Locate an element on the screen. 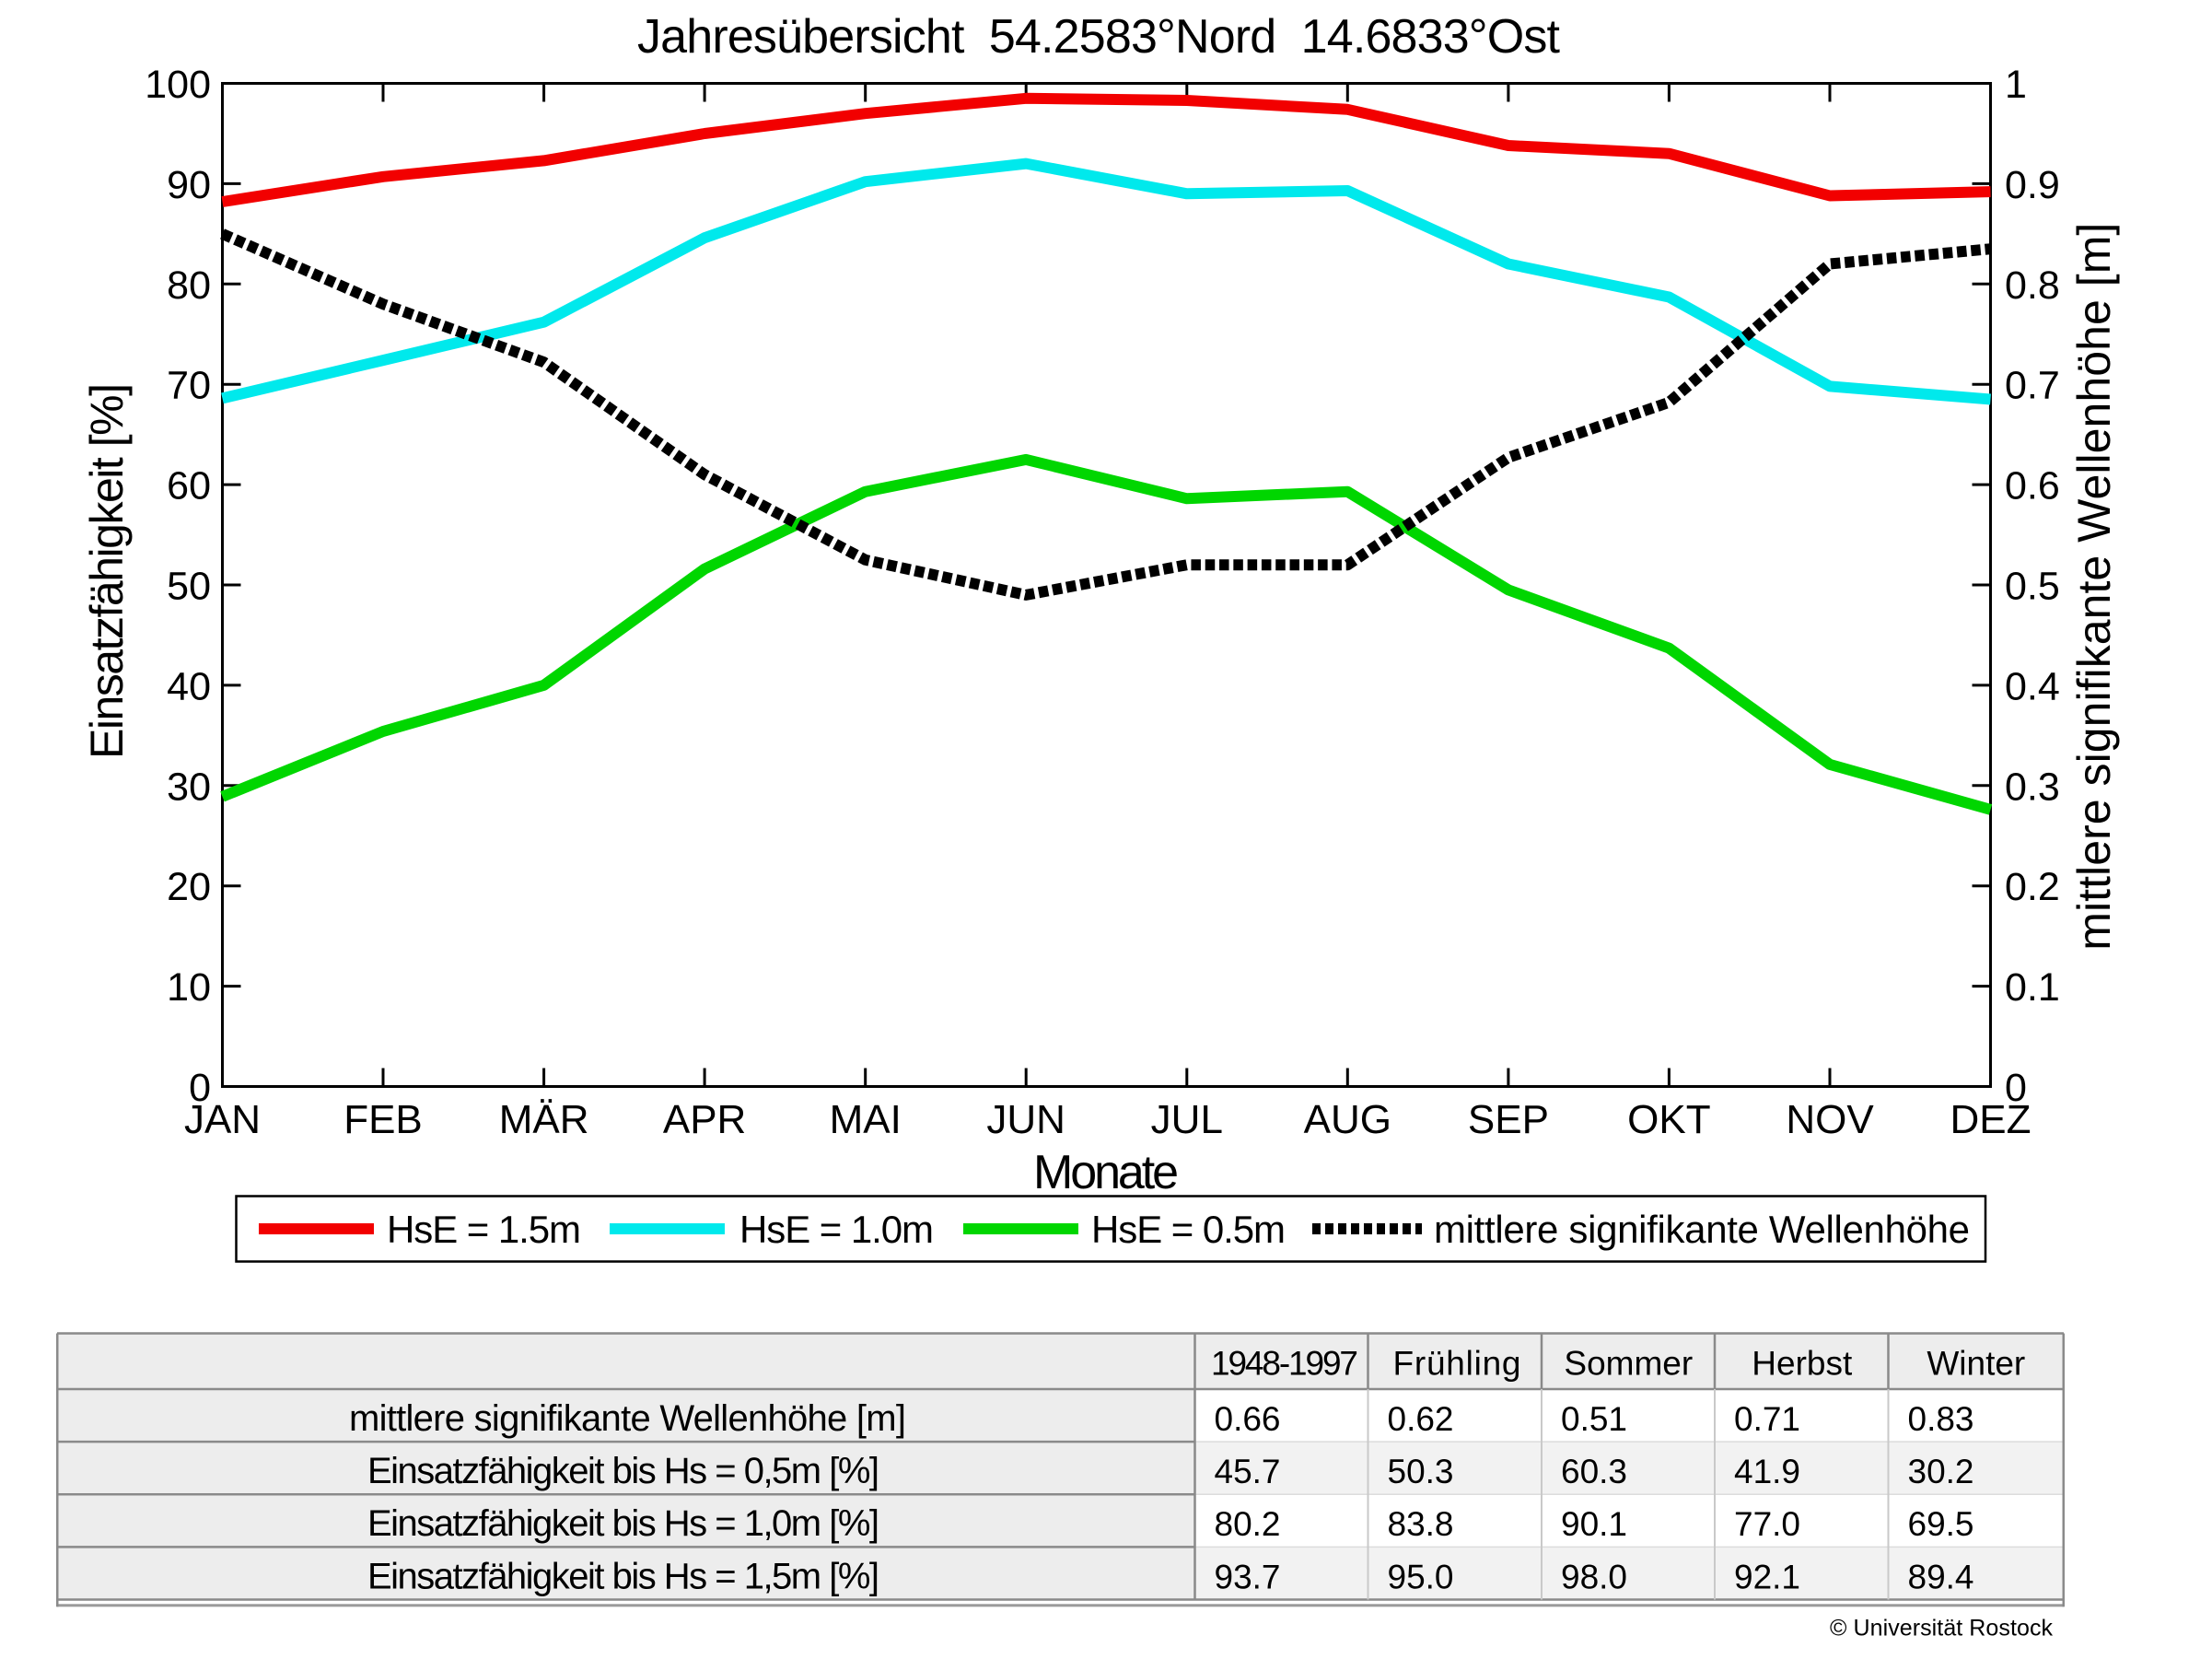 This screenshot has width=2212, height=1659. svg-text: 98.0 is located at coordinates (1594, 1576).